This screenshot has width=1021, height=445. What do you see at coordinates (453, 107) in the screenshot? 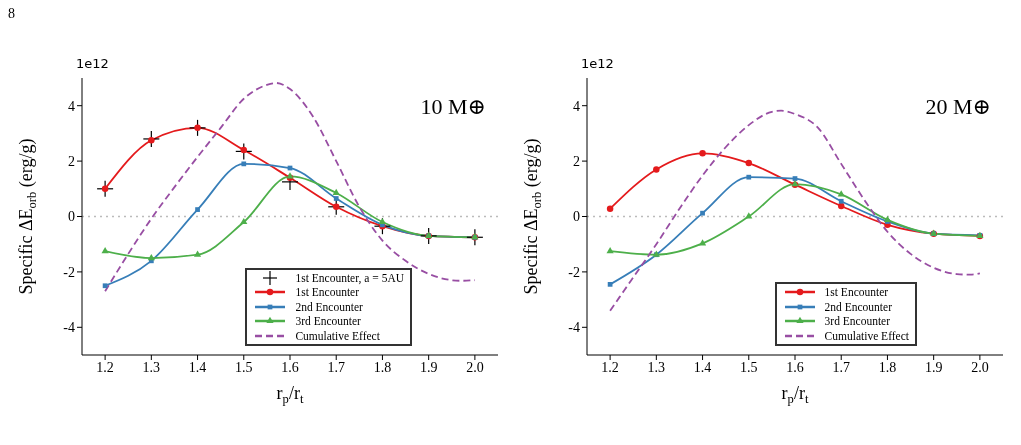
I see `annotation: 10 M⊕` at bounding box center [453, 107].